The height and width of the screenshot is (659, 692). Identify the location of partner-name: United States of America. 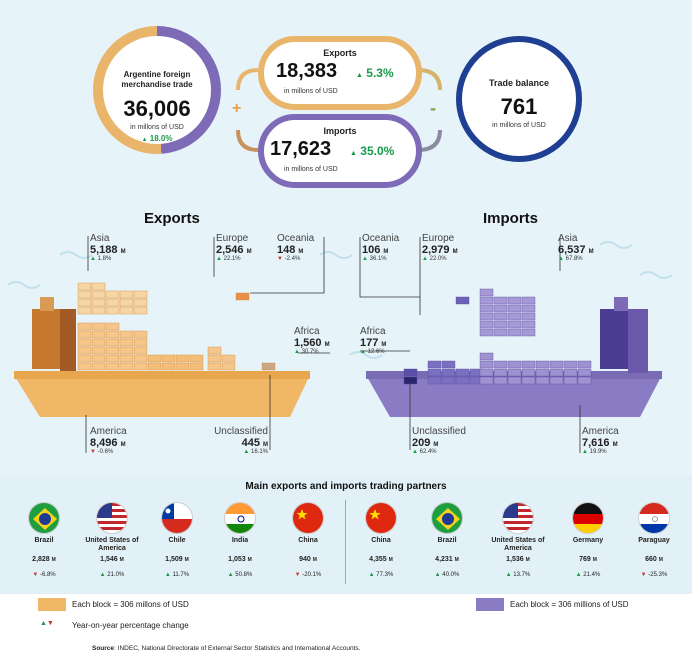
(112, 544).